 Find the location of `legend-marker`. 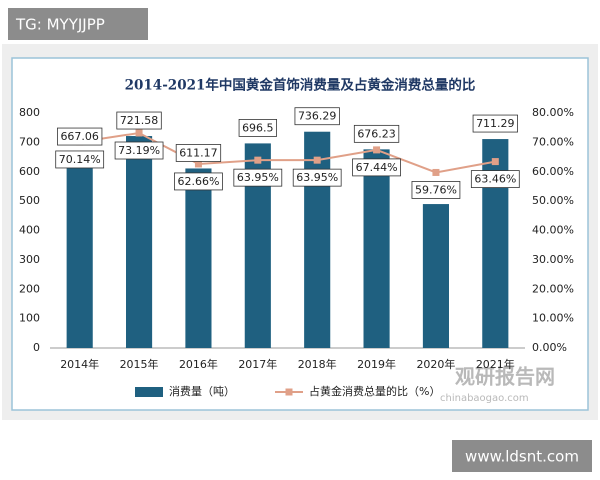

legend-marker is located at coordinates (289, 392).